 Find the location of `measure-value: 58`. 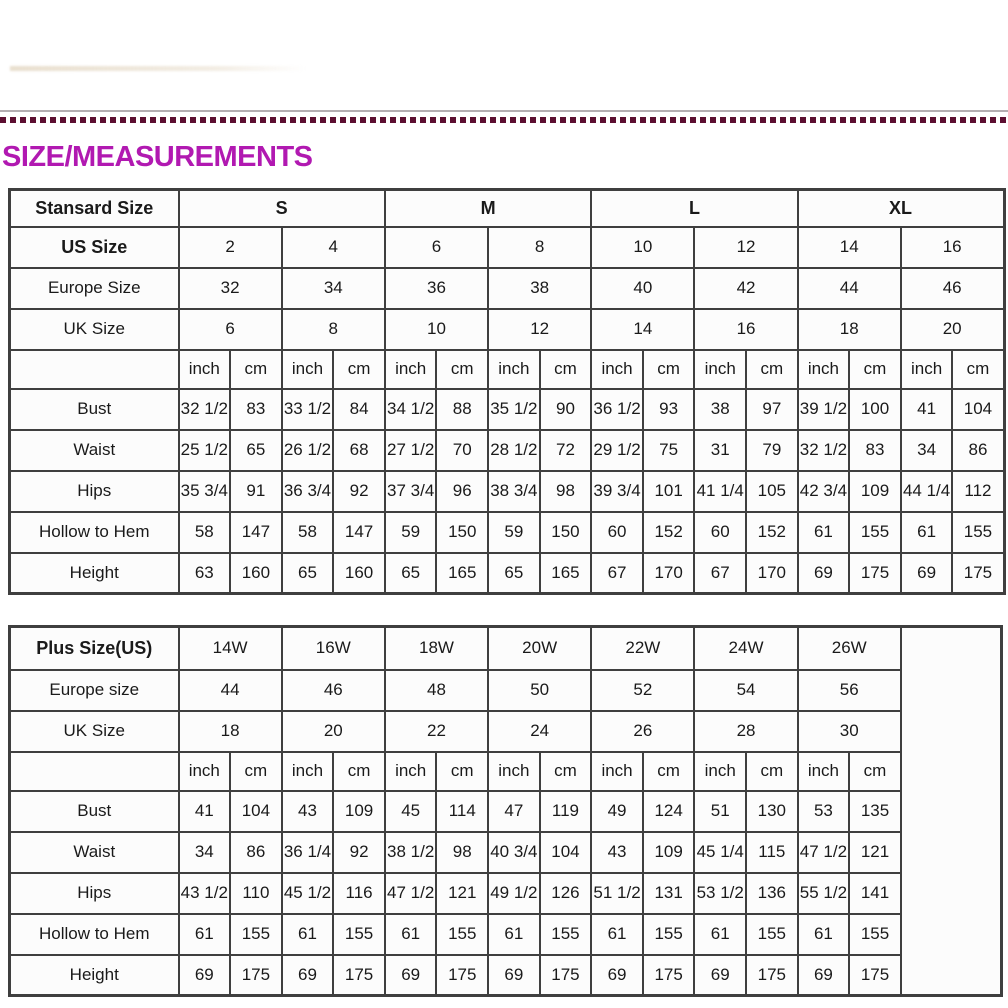

measure-value: 58 is located at coordinates (204, 532).